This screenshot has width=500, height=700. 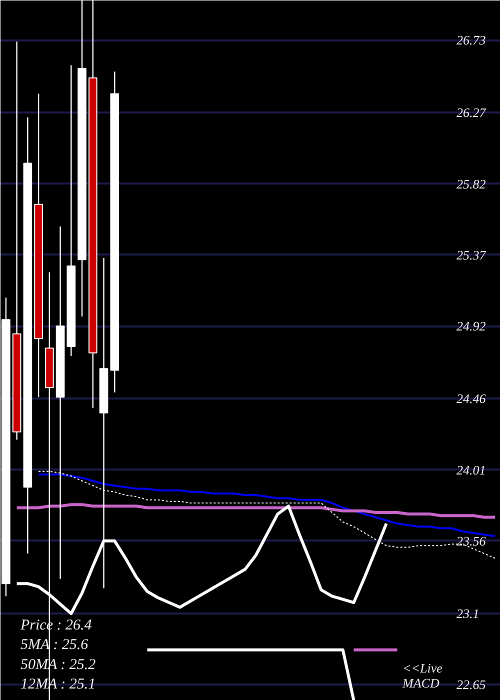 What do you see at coordinates (471, 540) in the screenshot?
I see `y-tick-label: 23.56` at bounding box center [471, 540].